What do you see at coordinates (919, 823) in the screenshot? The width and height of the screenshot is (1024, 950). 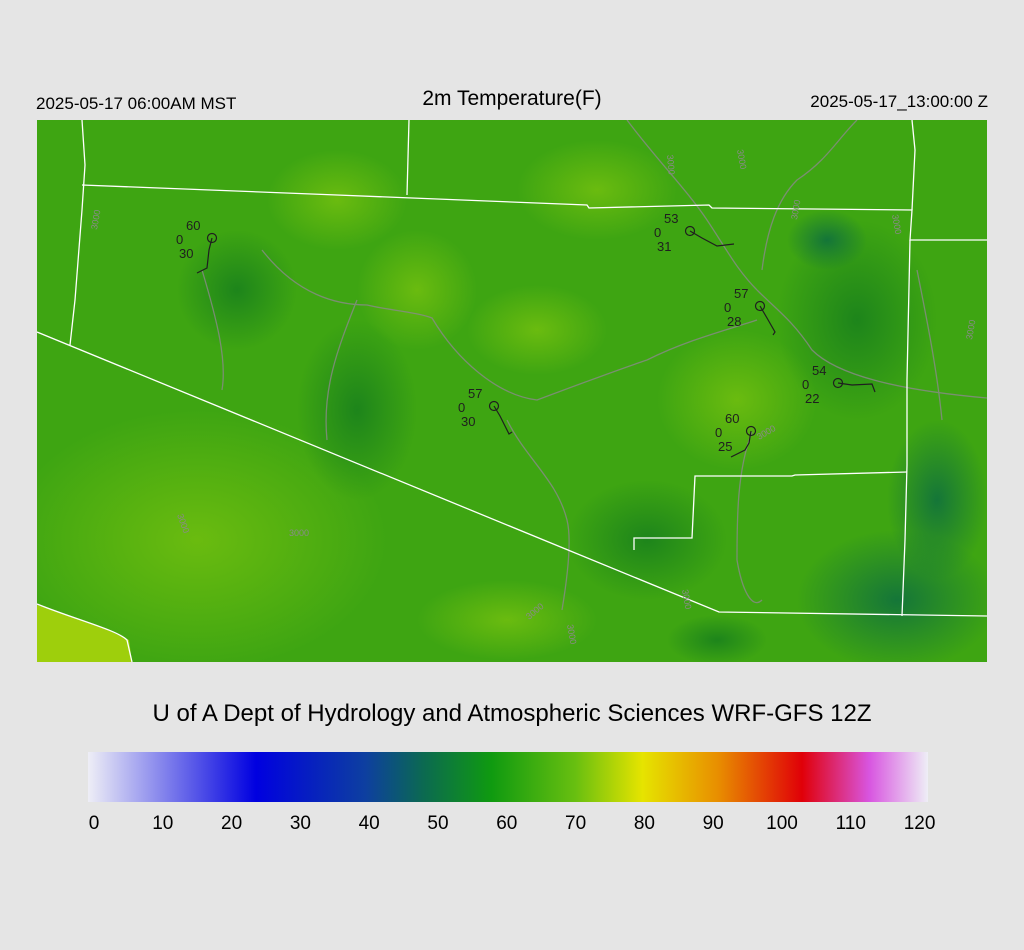 I see `colorbar-tick-label: 120` at bounding box center [919, 823].